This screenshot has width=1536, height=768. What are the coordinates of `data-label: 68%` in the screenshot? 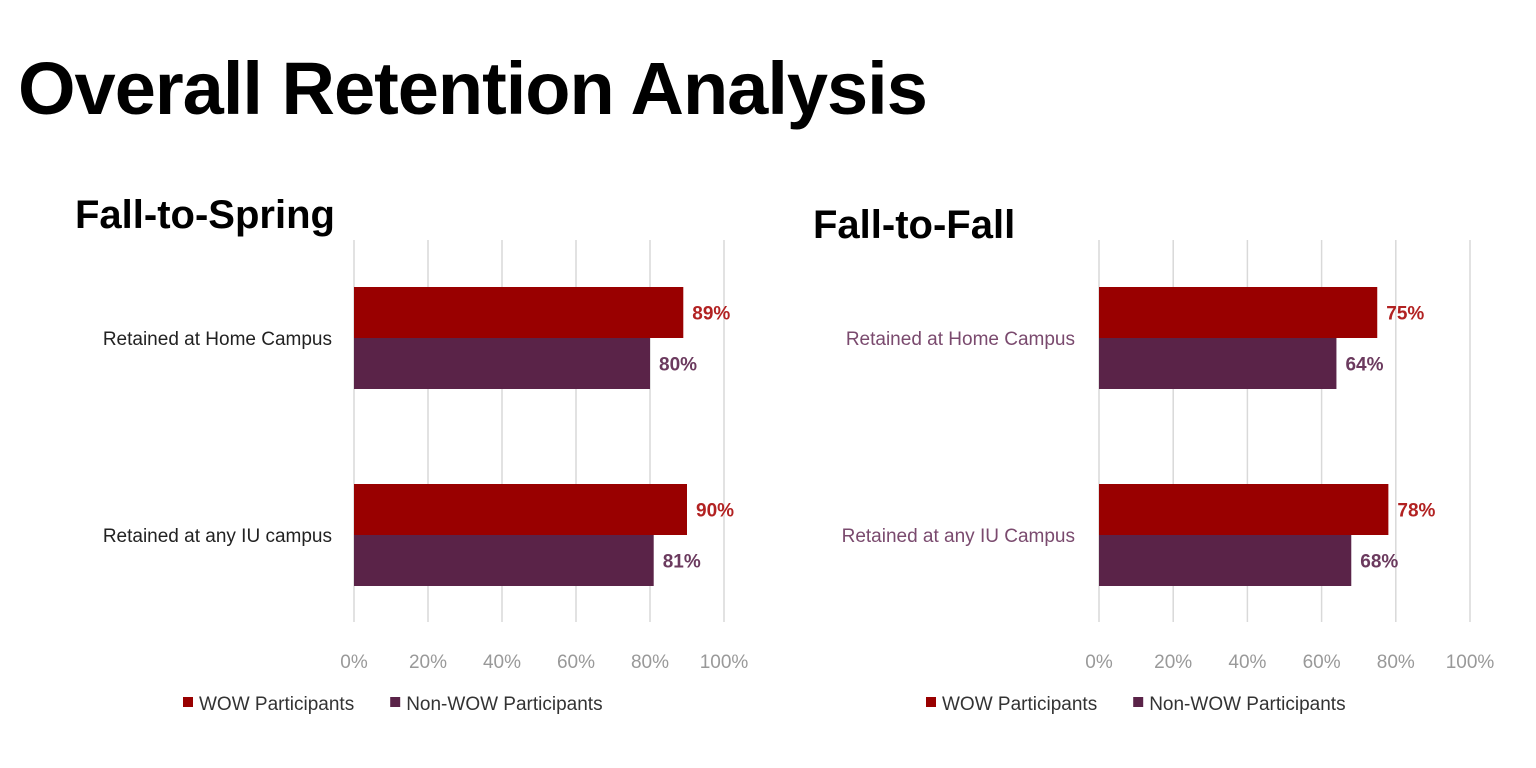 It's located at (1379, 562).